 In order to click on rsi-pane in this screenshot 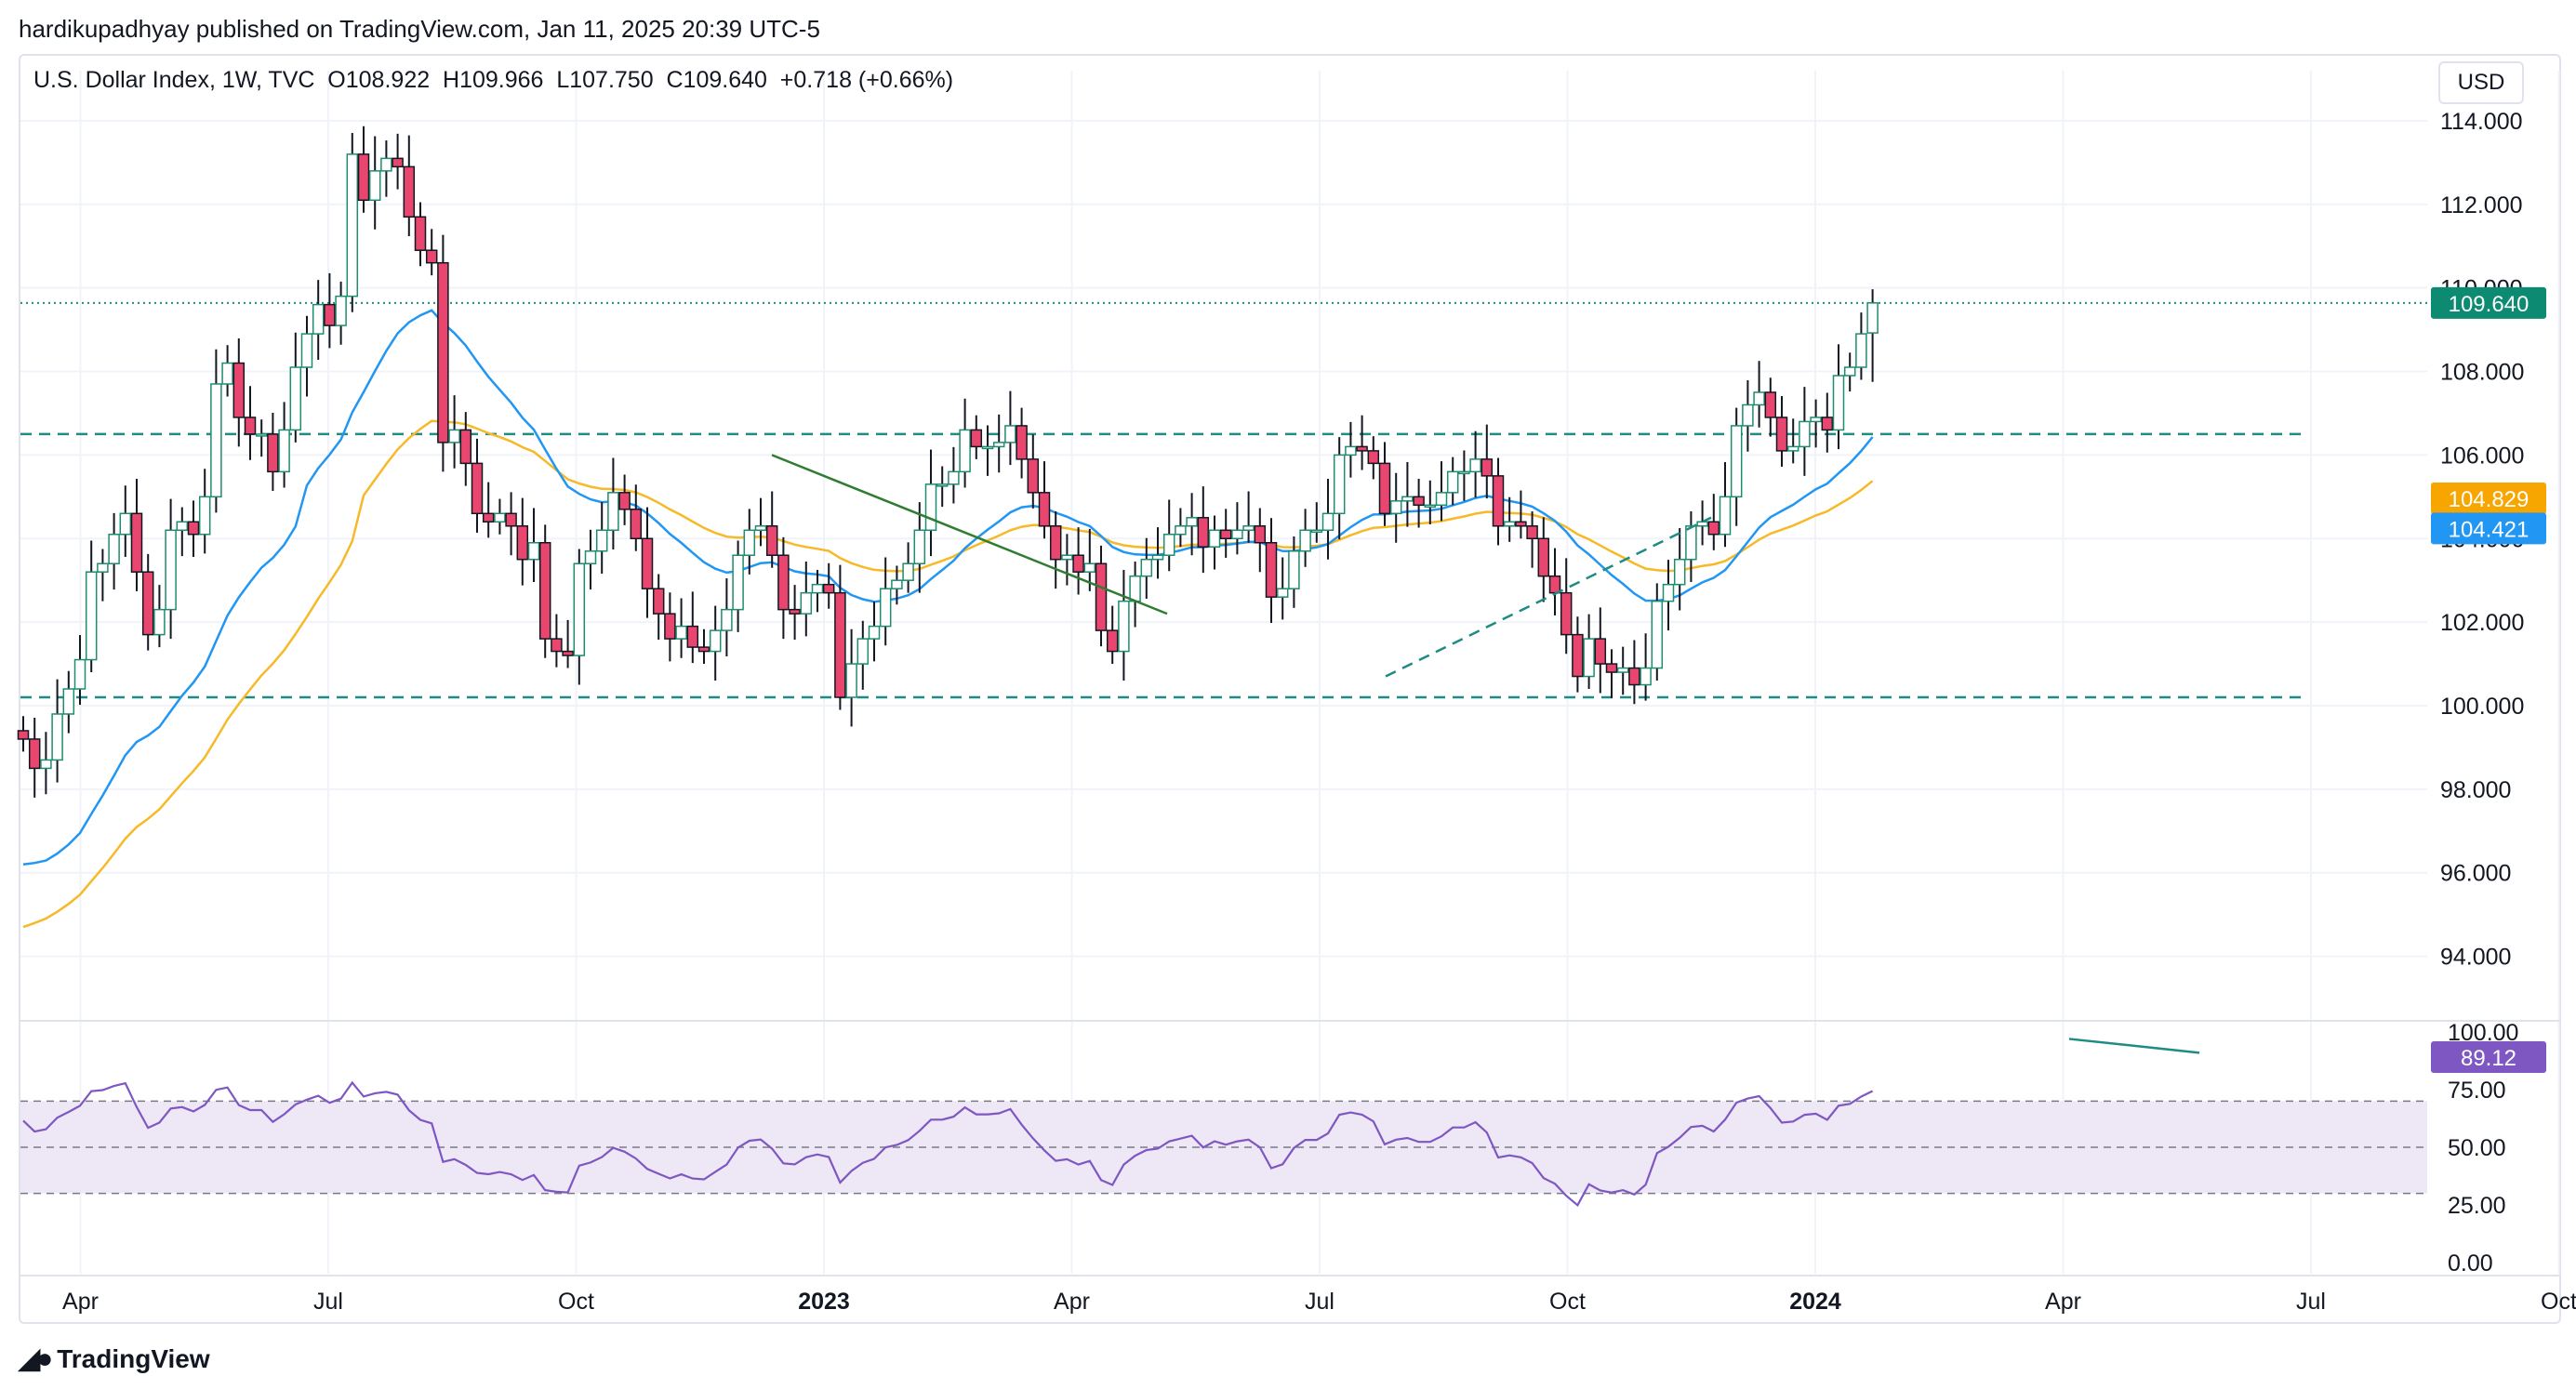, I will do `click(1223, 1144)`.